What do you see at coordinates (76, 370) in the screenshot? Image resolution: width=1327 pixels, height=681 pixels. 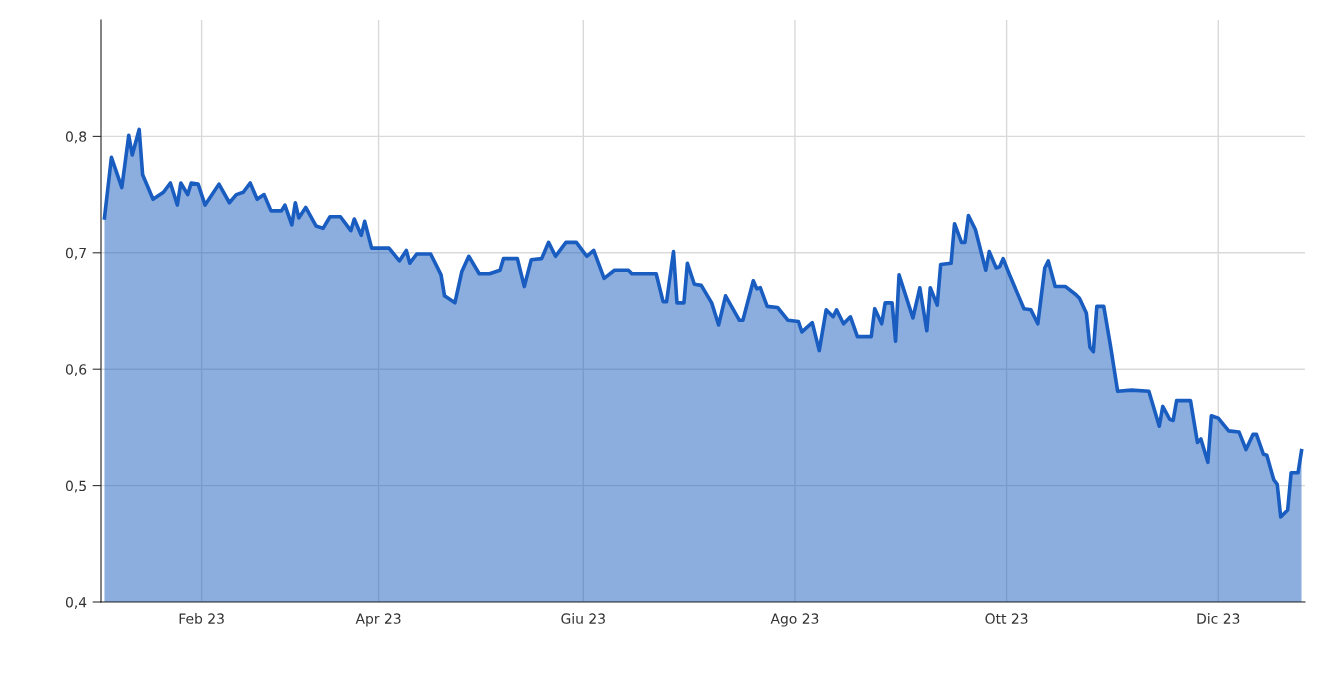 I see `y-tick-label: 0,6` at bounding box center [76, 370].